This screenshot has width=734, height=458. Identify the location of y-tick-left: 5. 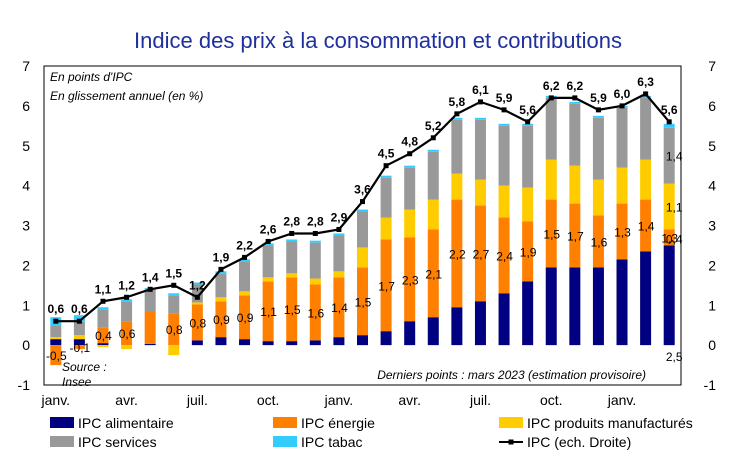
(26, 146).